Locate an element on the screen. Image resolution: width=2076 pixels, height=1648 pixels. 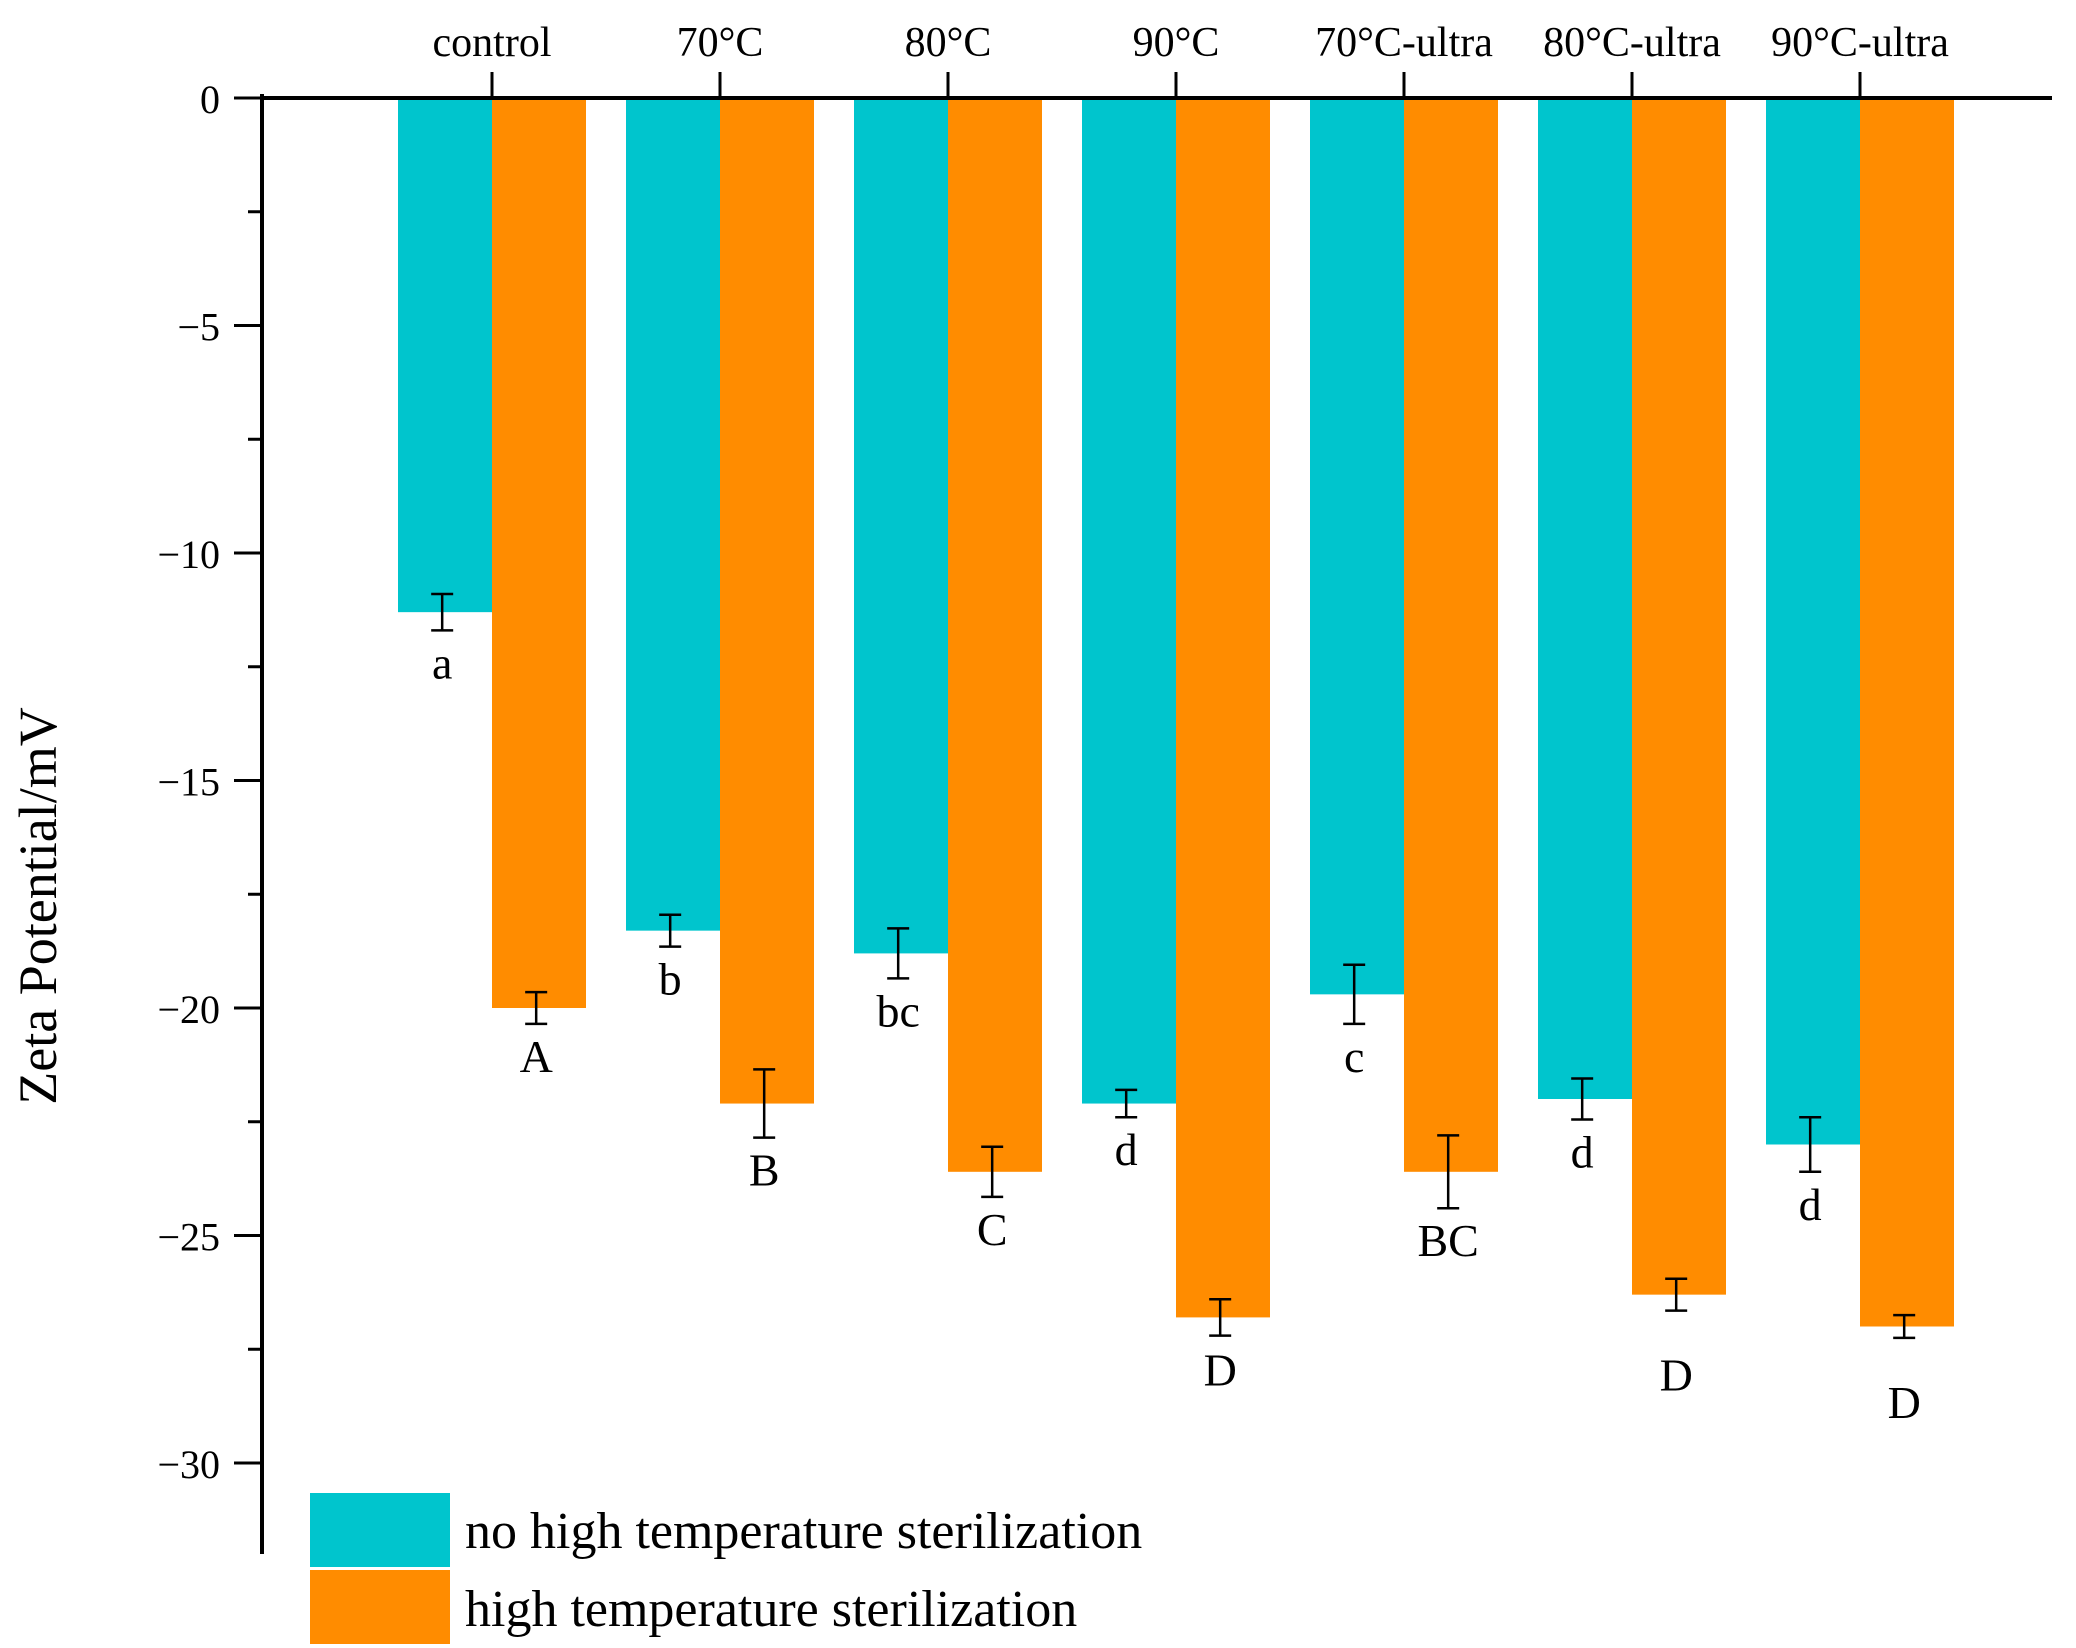
x-tick-label: 90°C is located at coordinates (1176, 43).